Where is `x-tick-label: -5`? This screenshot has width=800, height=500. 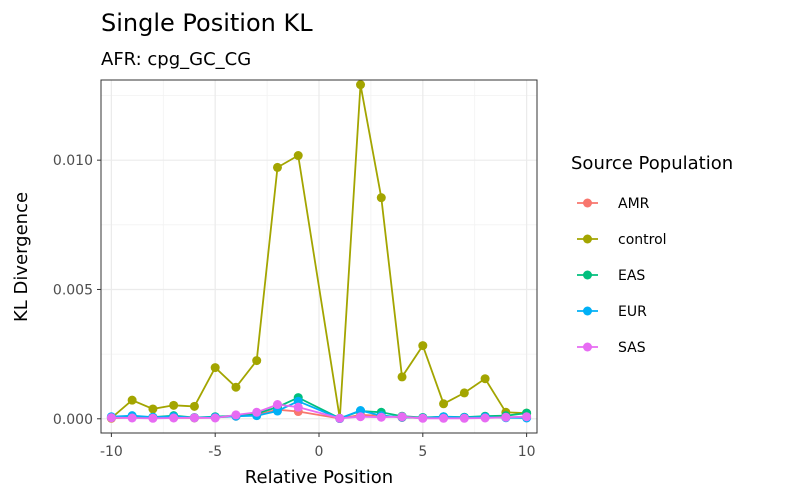 x-tick-label: -5 is located at coordinates (215, 452).